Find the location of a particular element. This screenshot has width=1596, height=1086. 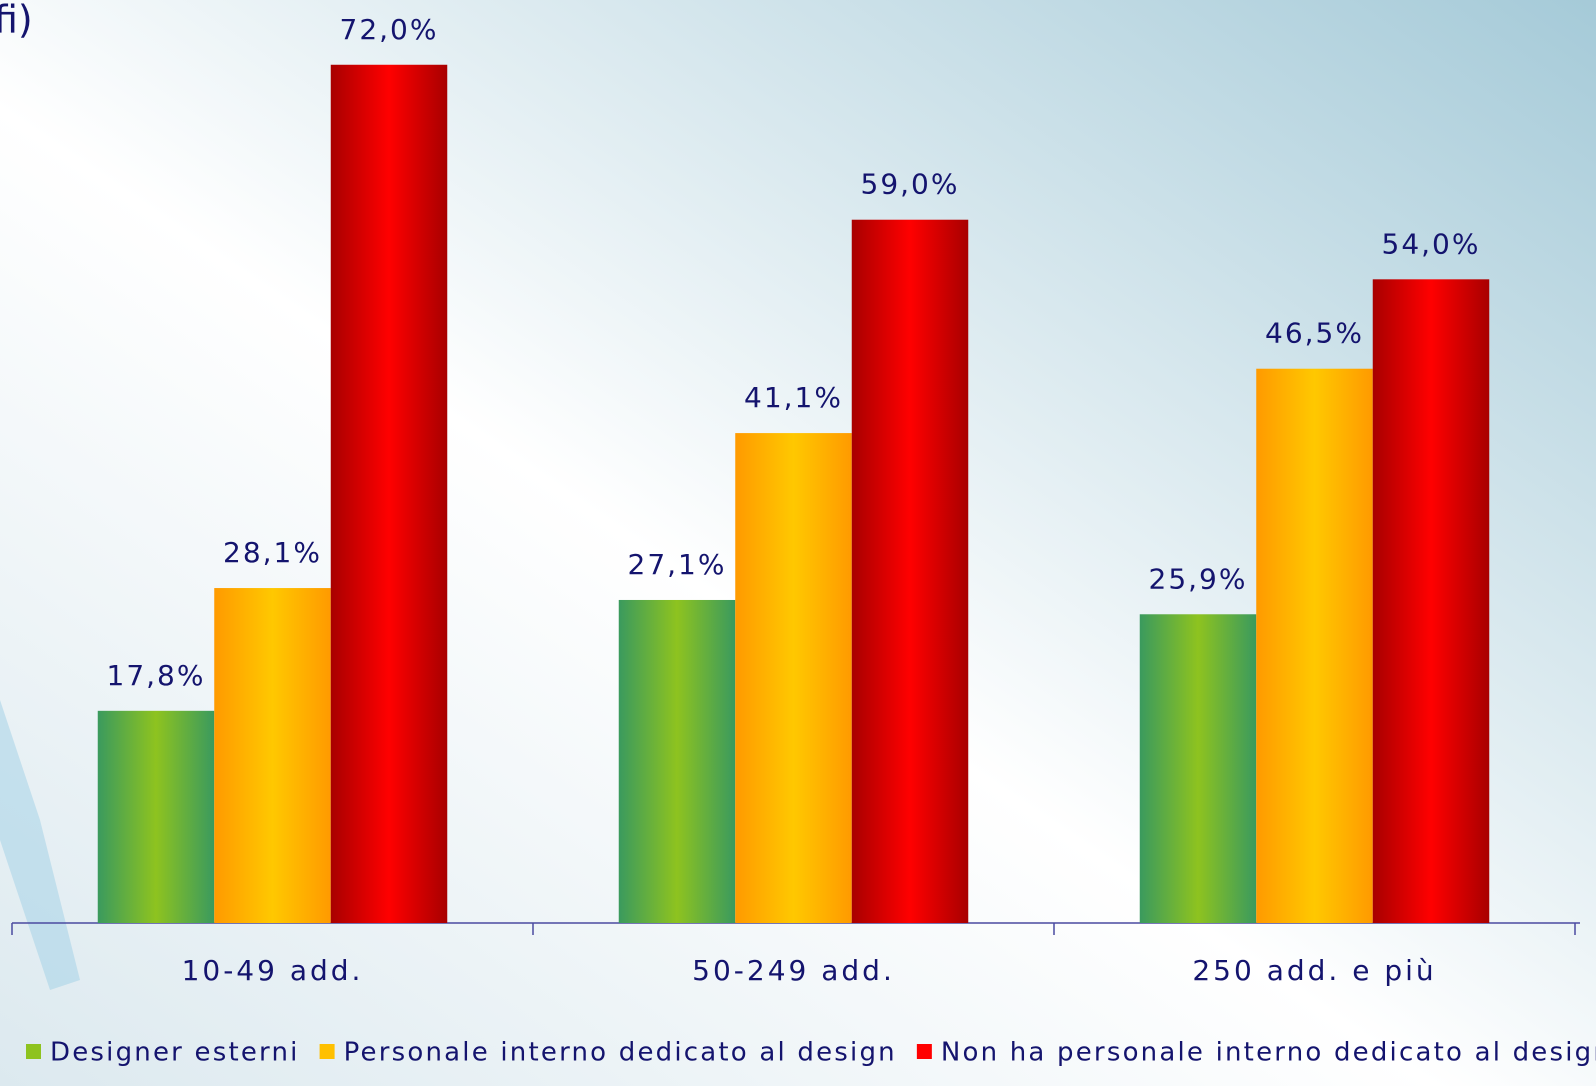

value-label: 41,1% is located at coordinates (793, 397).